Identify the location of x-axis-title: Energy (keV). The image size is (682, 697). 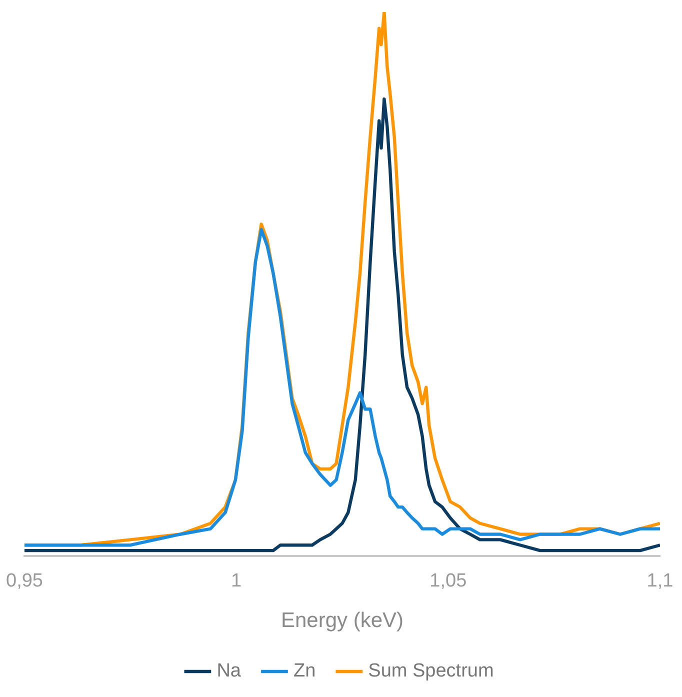
(342, 620).